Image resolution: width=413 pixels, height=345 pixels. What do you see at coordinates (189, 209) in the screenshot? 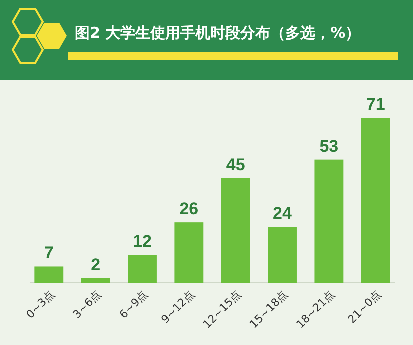
I see `data-label: 26` at bounding box center [189, 209].